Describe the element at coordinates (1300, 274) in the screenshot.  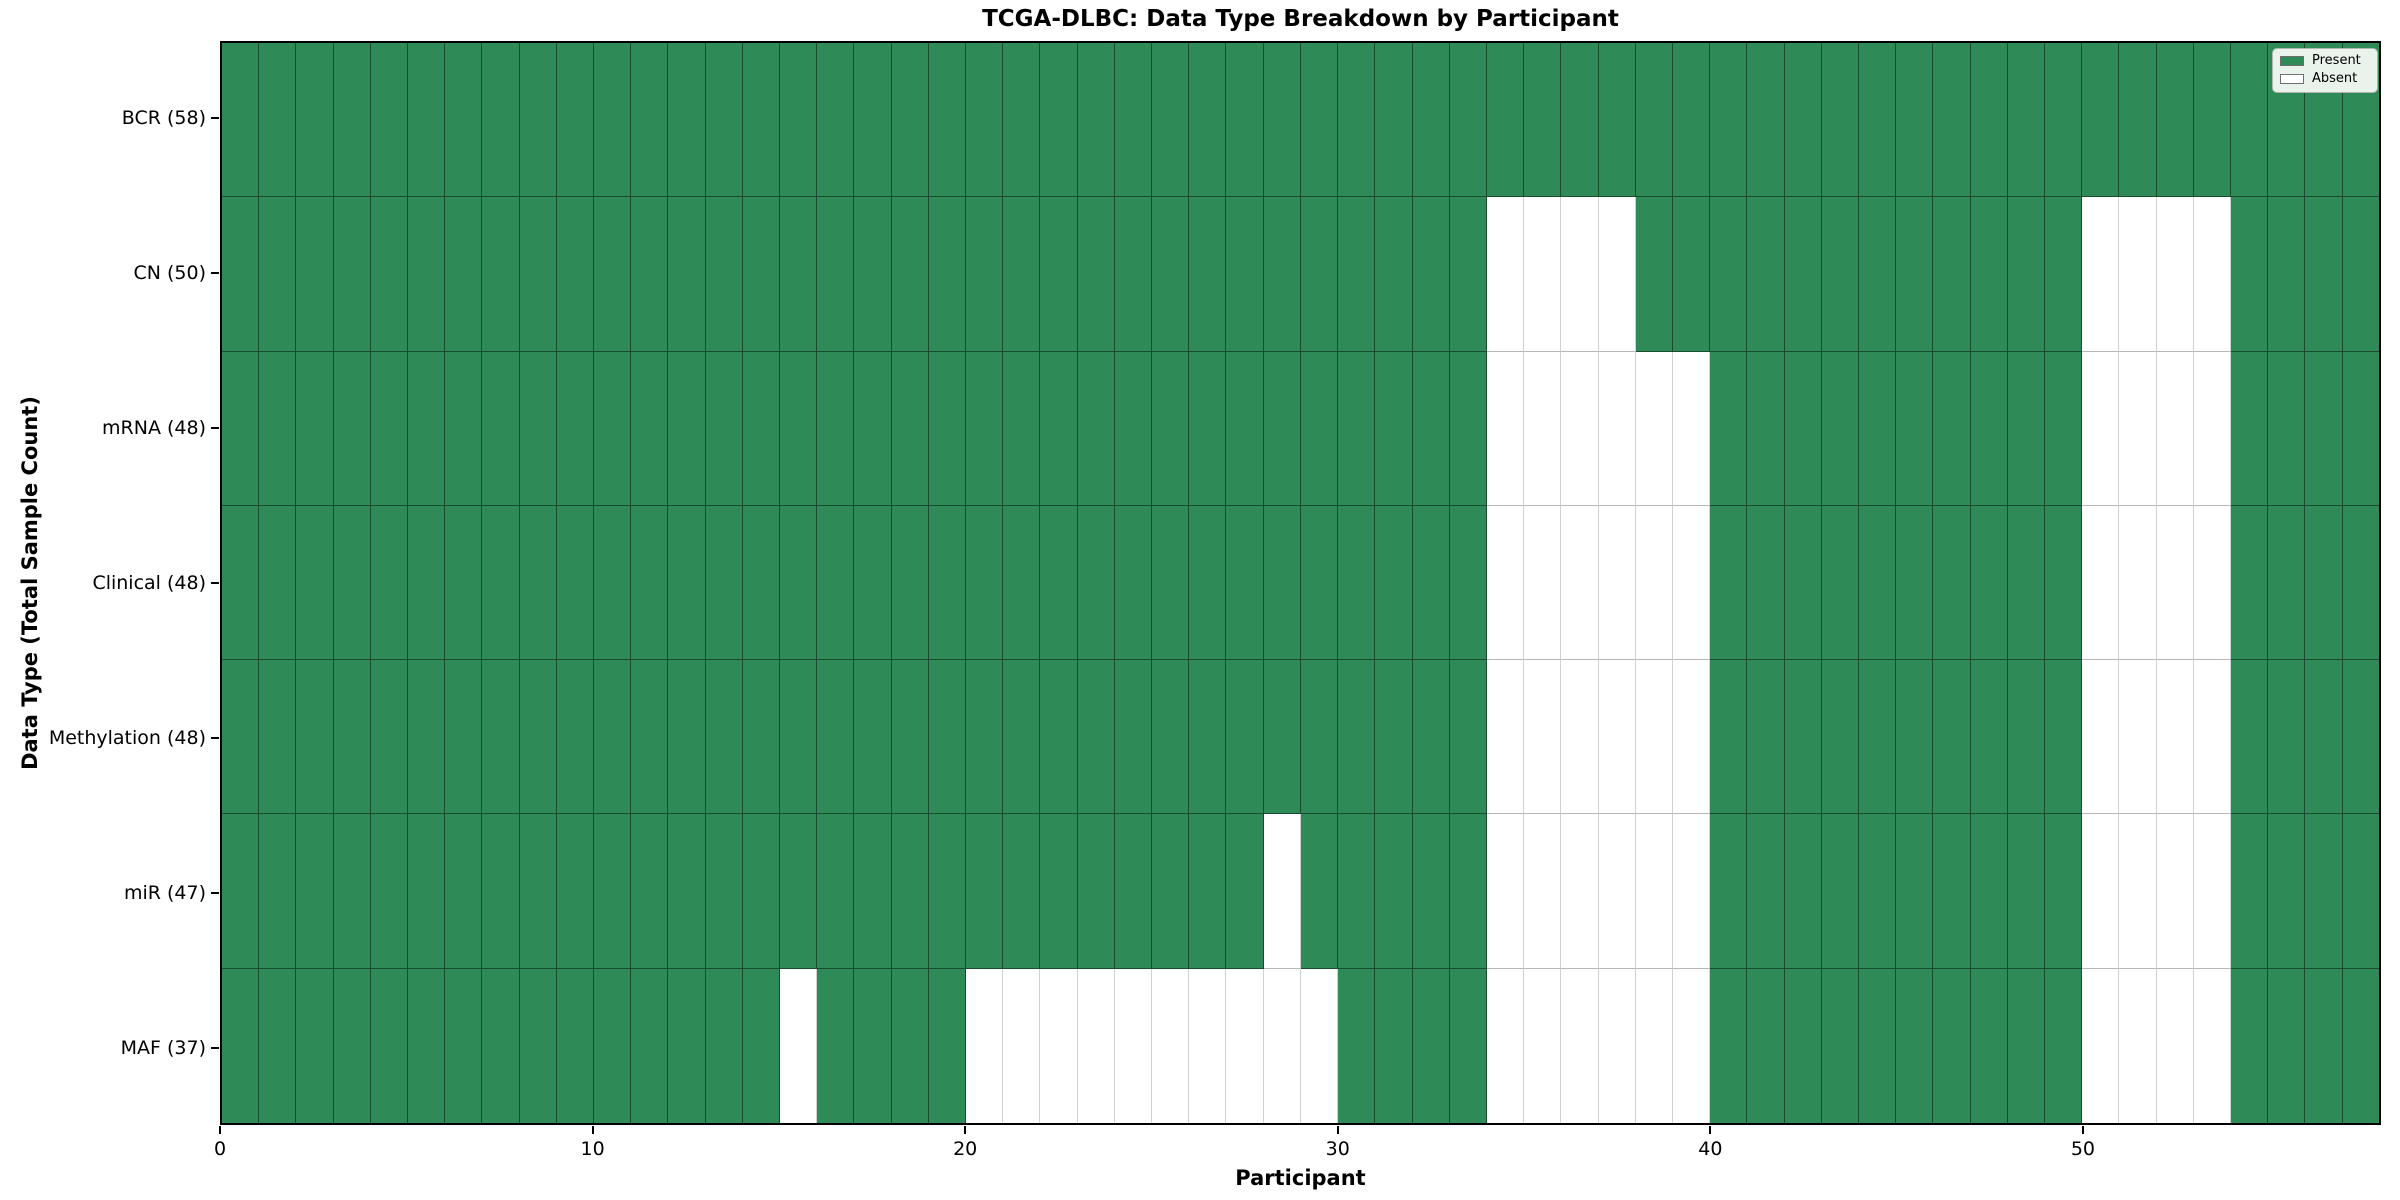
I see `heatmap-row-CN` at that location.